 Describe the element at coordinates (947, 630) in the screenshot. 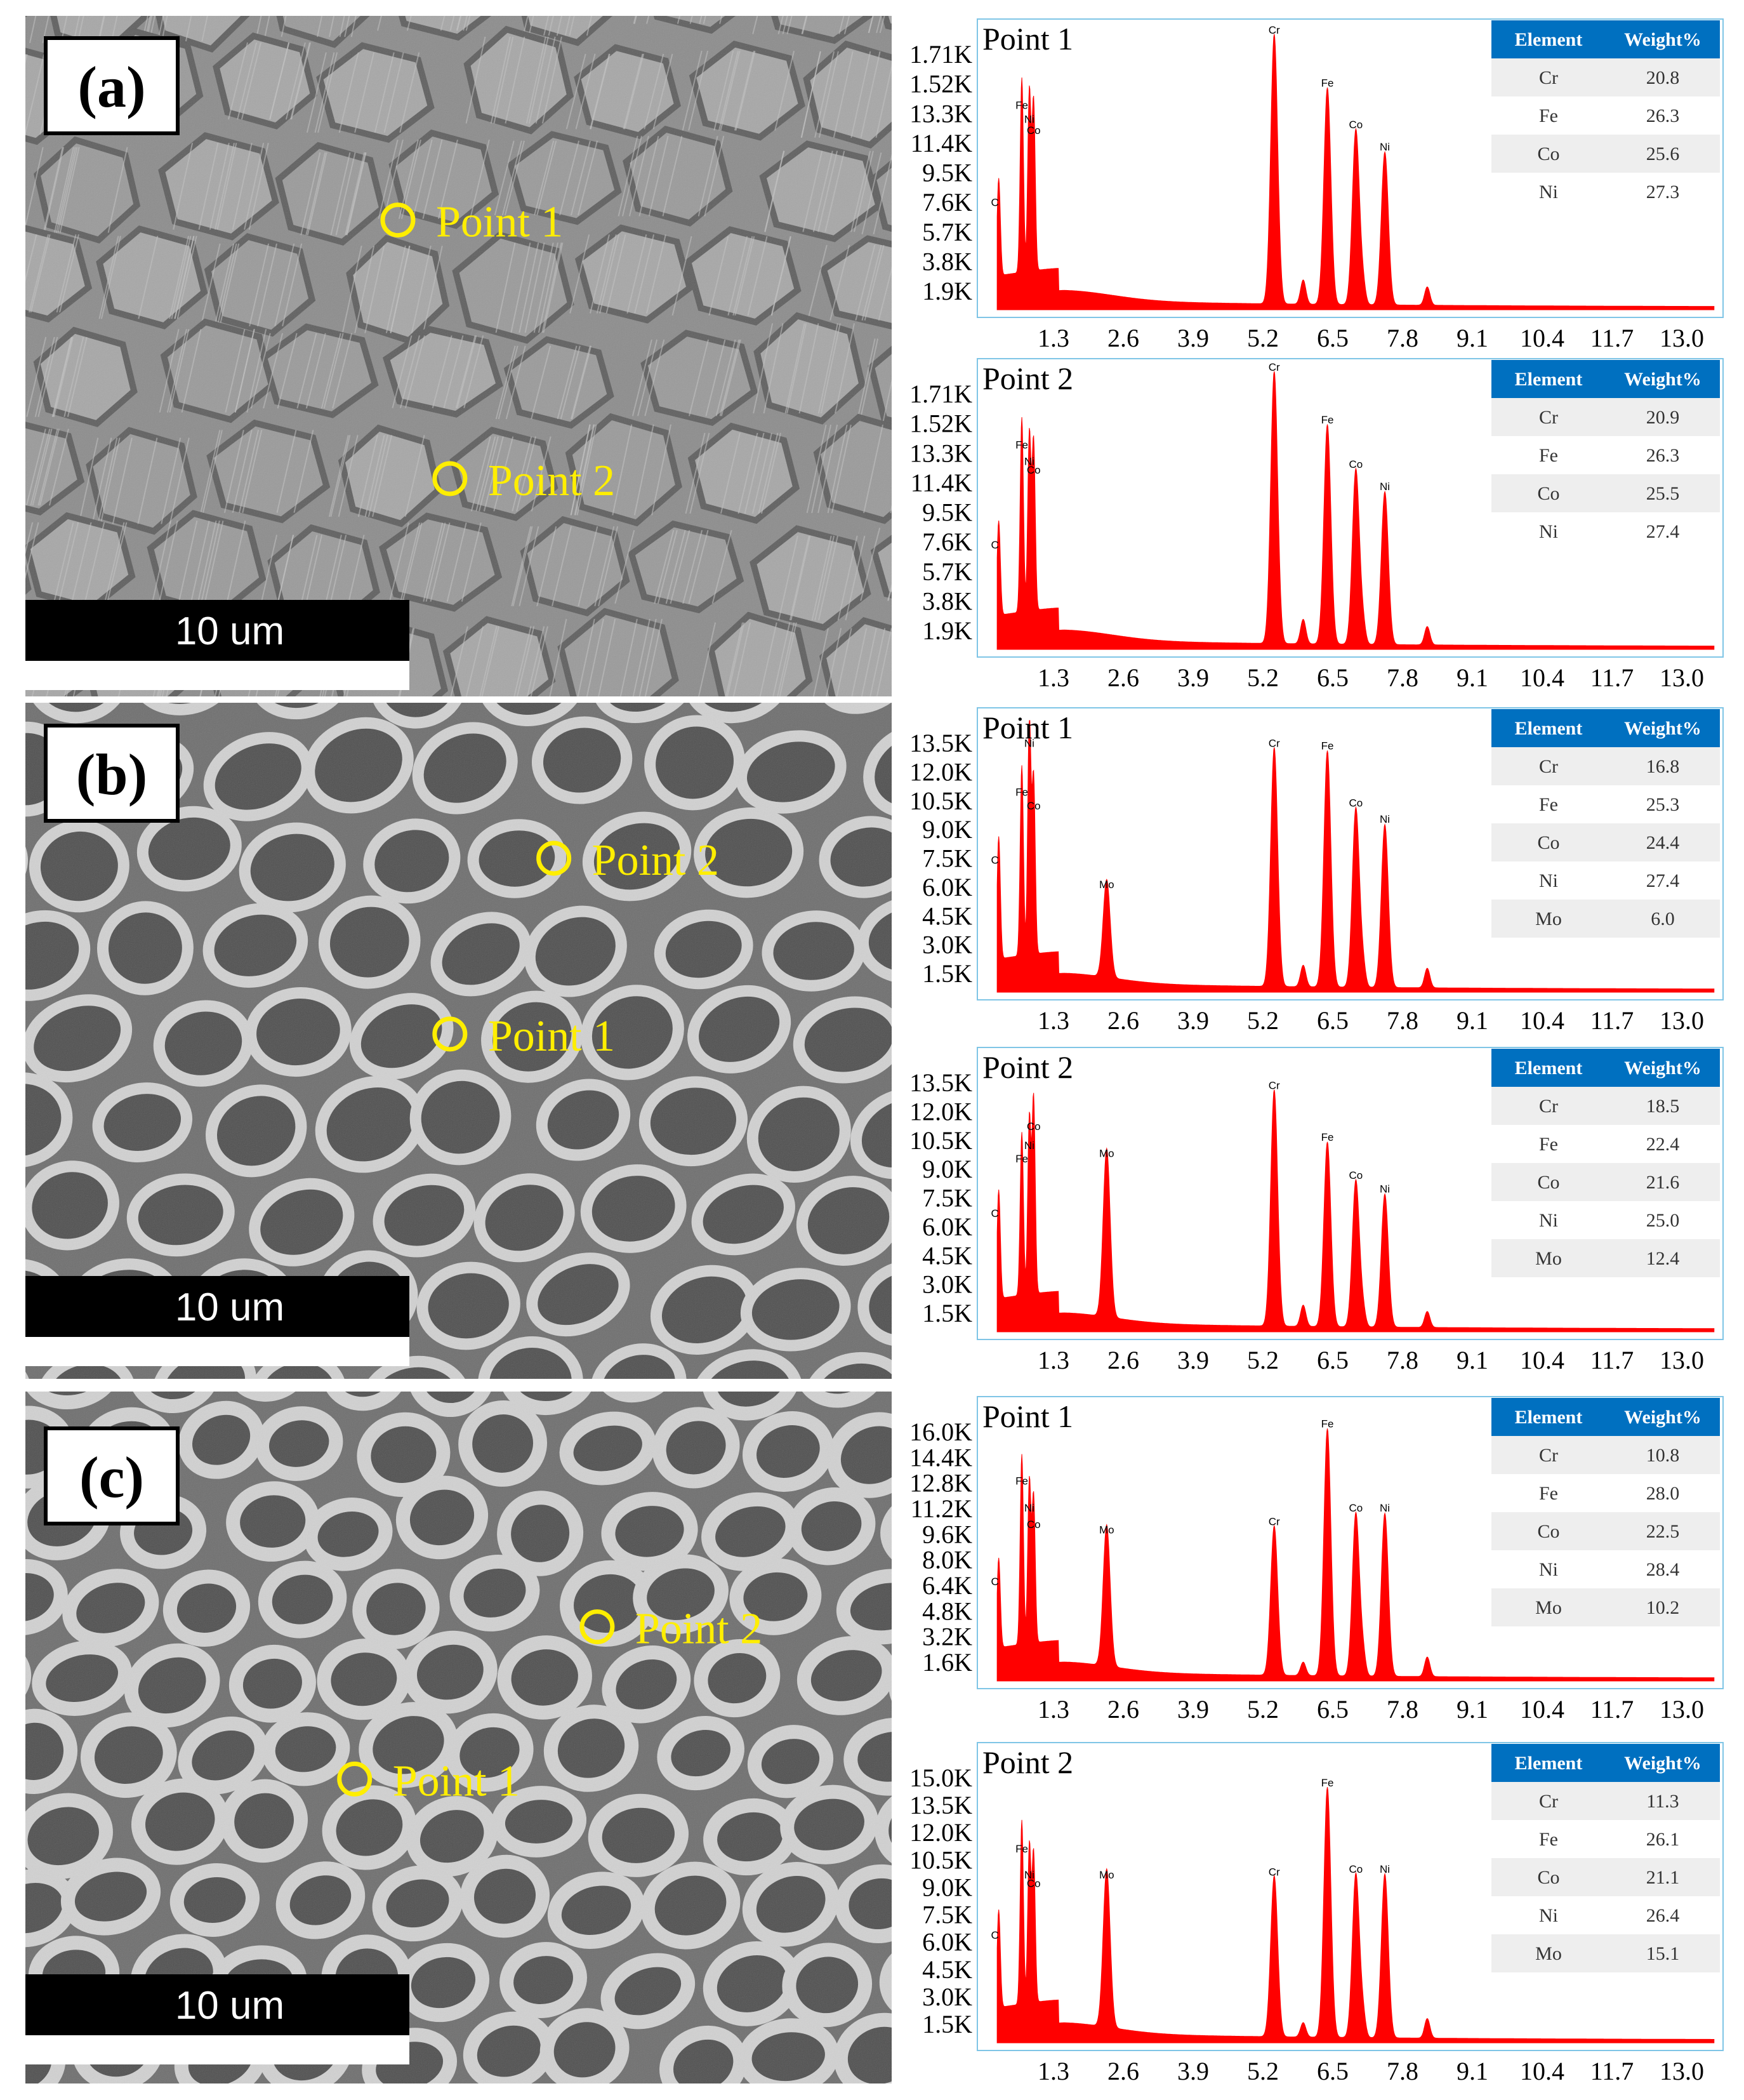

I see `y-tick-label: 1.9K` at that location.